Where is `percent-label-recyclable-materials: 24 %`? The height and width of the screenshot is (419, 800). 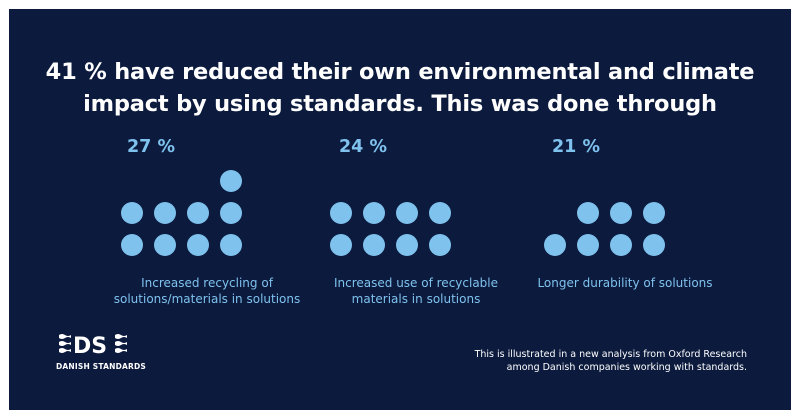
percent-label-recyclable-materials: 24 % is located at coordinates (363, 147).